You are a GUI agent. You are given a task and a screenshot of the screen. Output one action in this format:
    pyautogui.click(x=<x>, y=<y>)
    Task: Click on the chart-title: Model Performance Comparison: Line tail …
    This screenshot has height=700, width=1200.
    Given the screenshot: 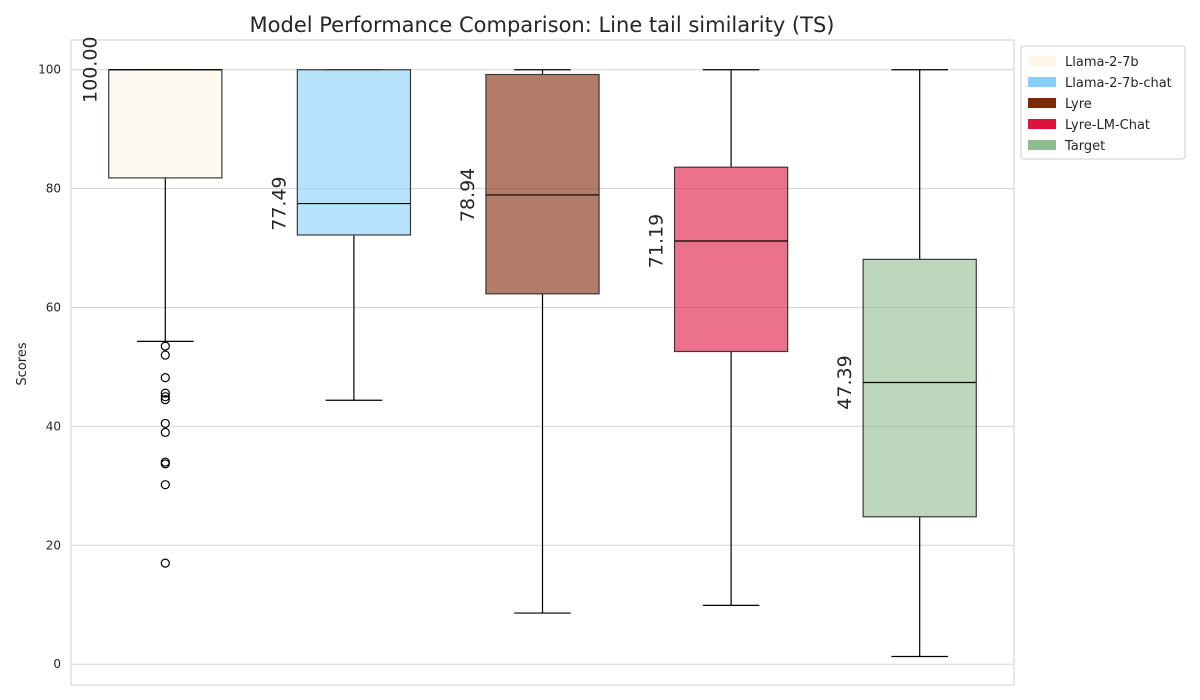 What is the action you would take?
    pyautogui.click(x=542, y=25)
    